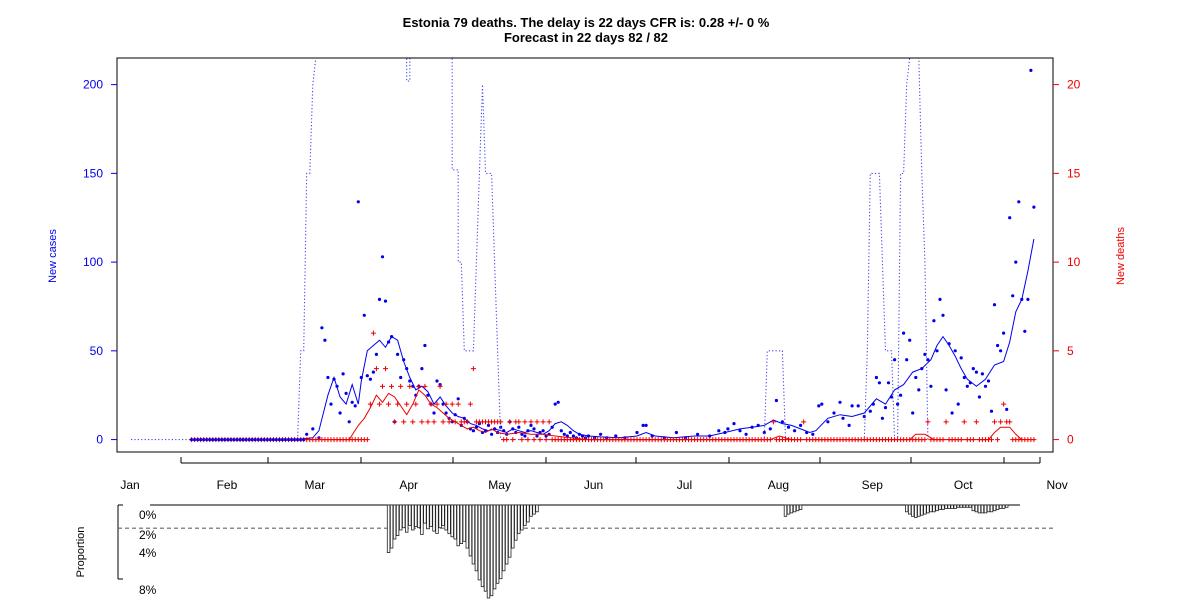 The image size is (1200, 600). What do you see at coordinates (227, 485) in the screenshot?
I see `x-tick-label: Feb` at bounding box center [227, 485].